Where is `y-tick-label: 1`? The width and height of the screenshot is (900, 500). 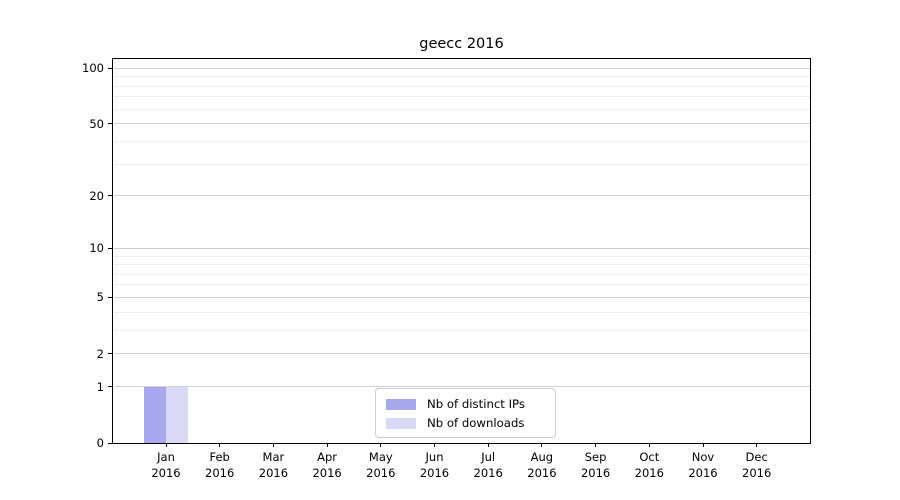
y-tick-label: 1 is located at coordinates (100, 386).